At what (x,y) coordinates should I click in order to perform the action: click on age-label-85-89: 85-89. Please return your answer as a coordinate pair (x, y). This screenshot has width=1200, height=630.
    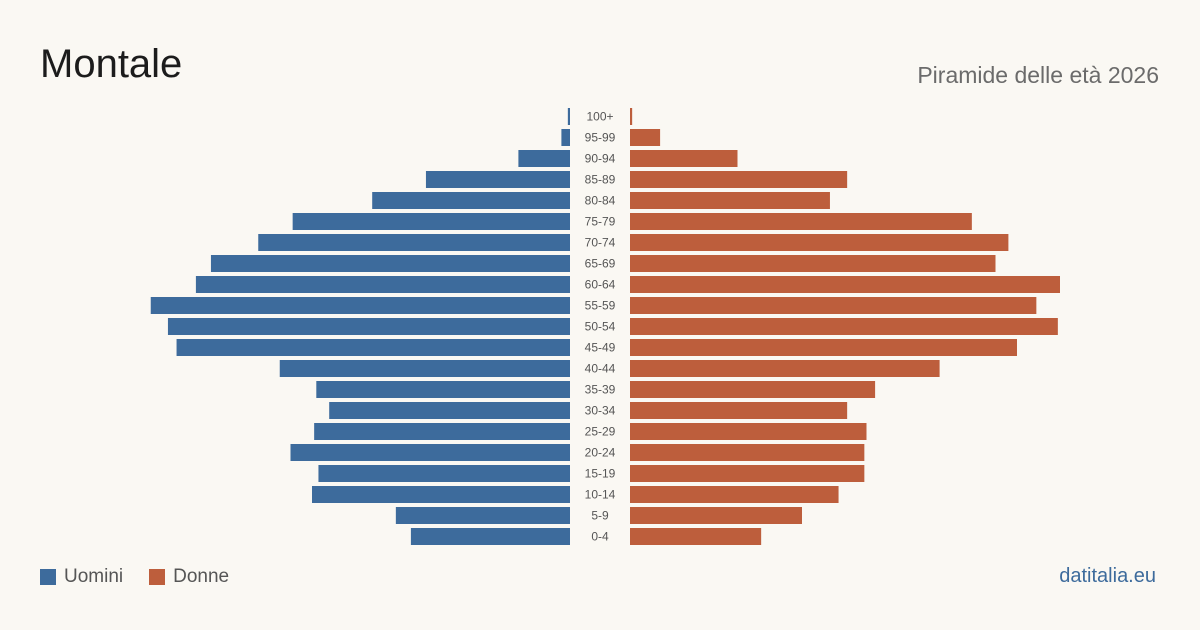
    Looking at the image, I should click on (600, 180).